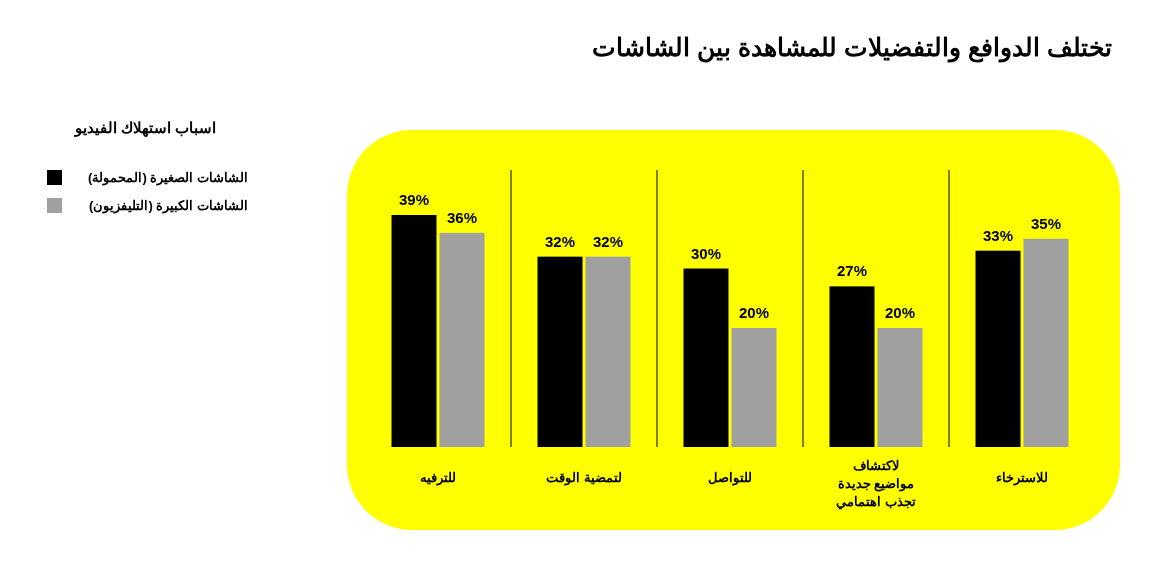 The height and width of the screenshot is (573, 1168). I want to click on data-label: 35%, so click(1046, 223).